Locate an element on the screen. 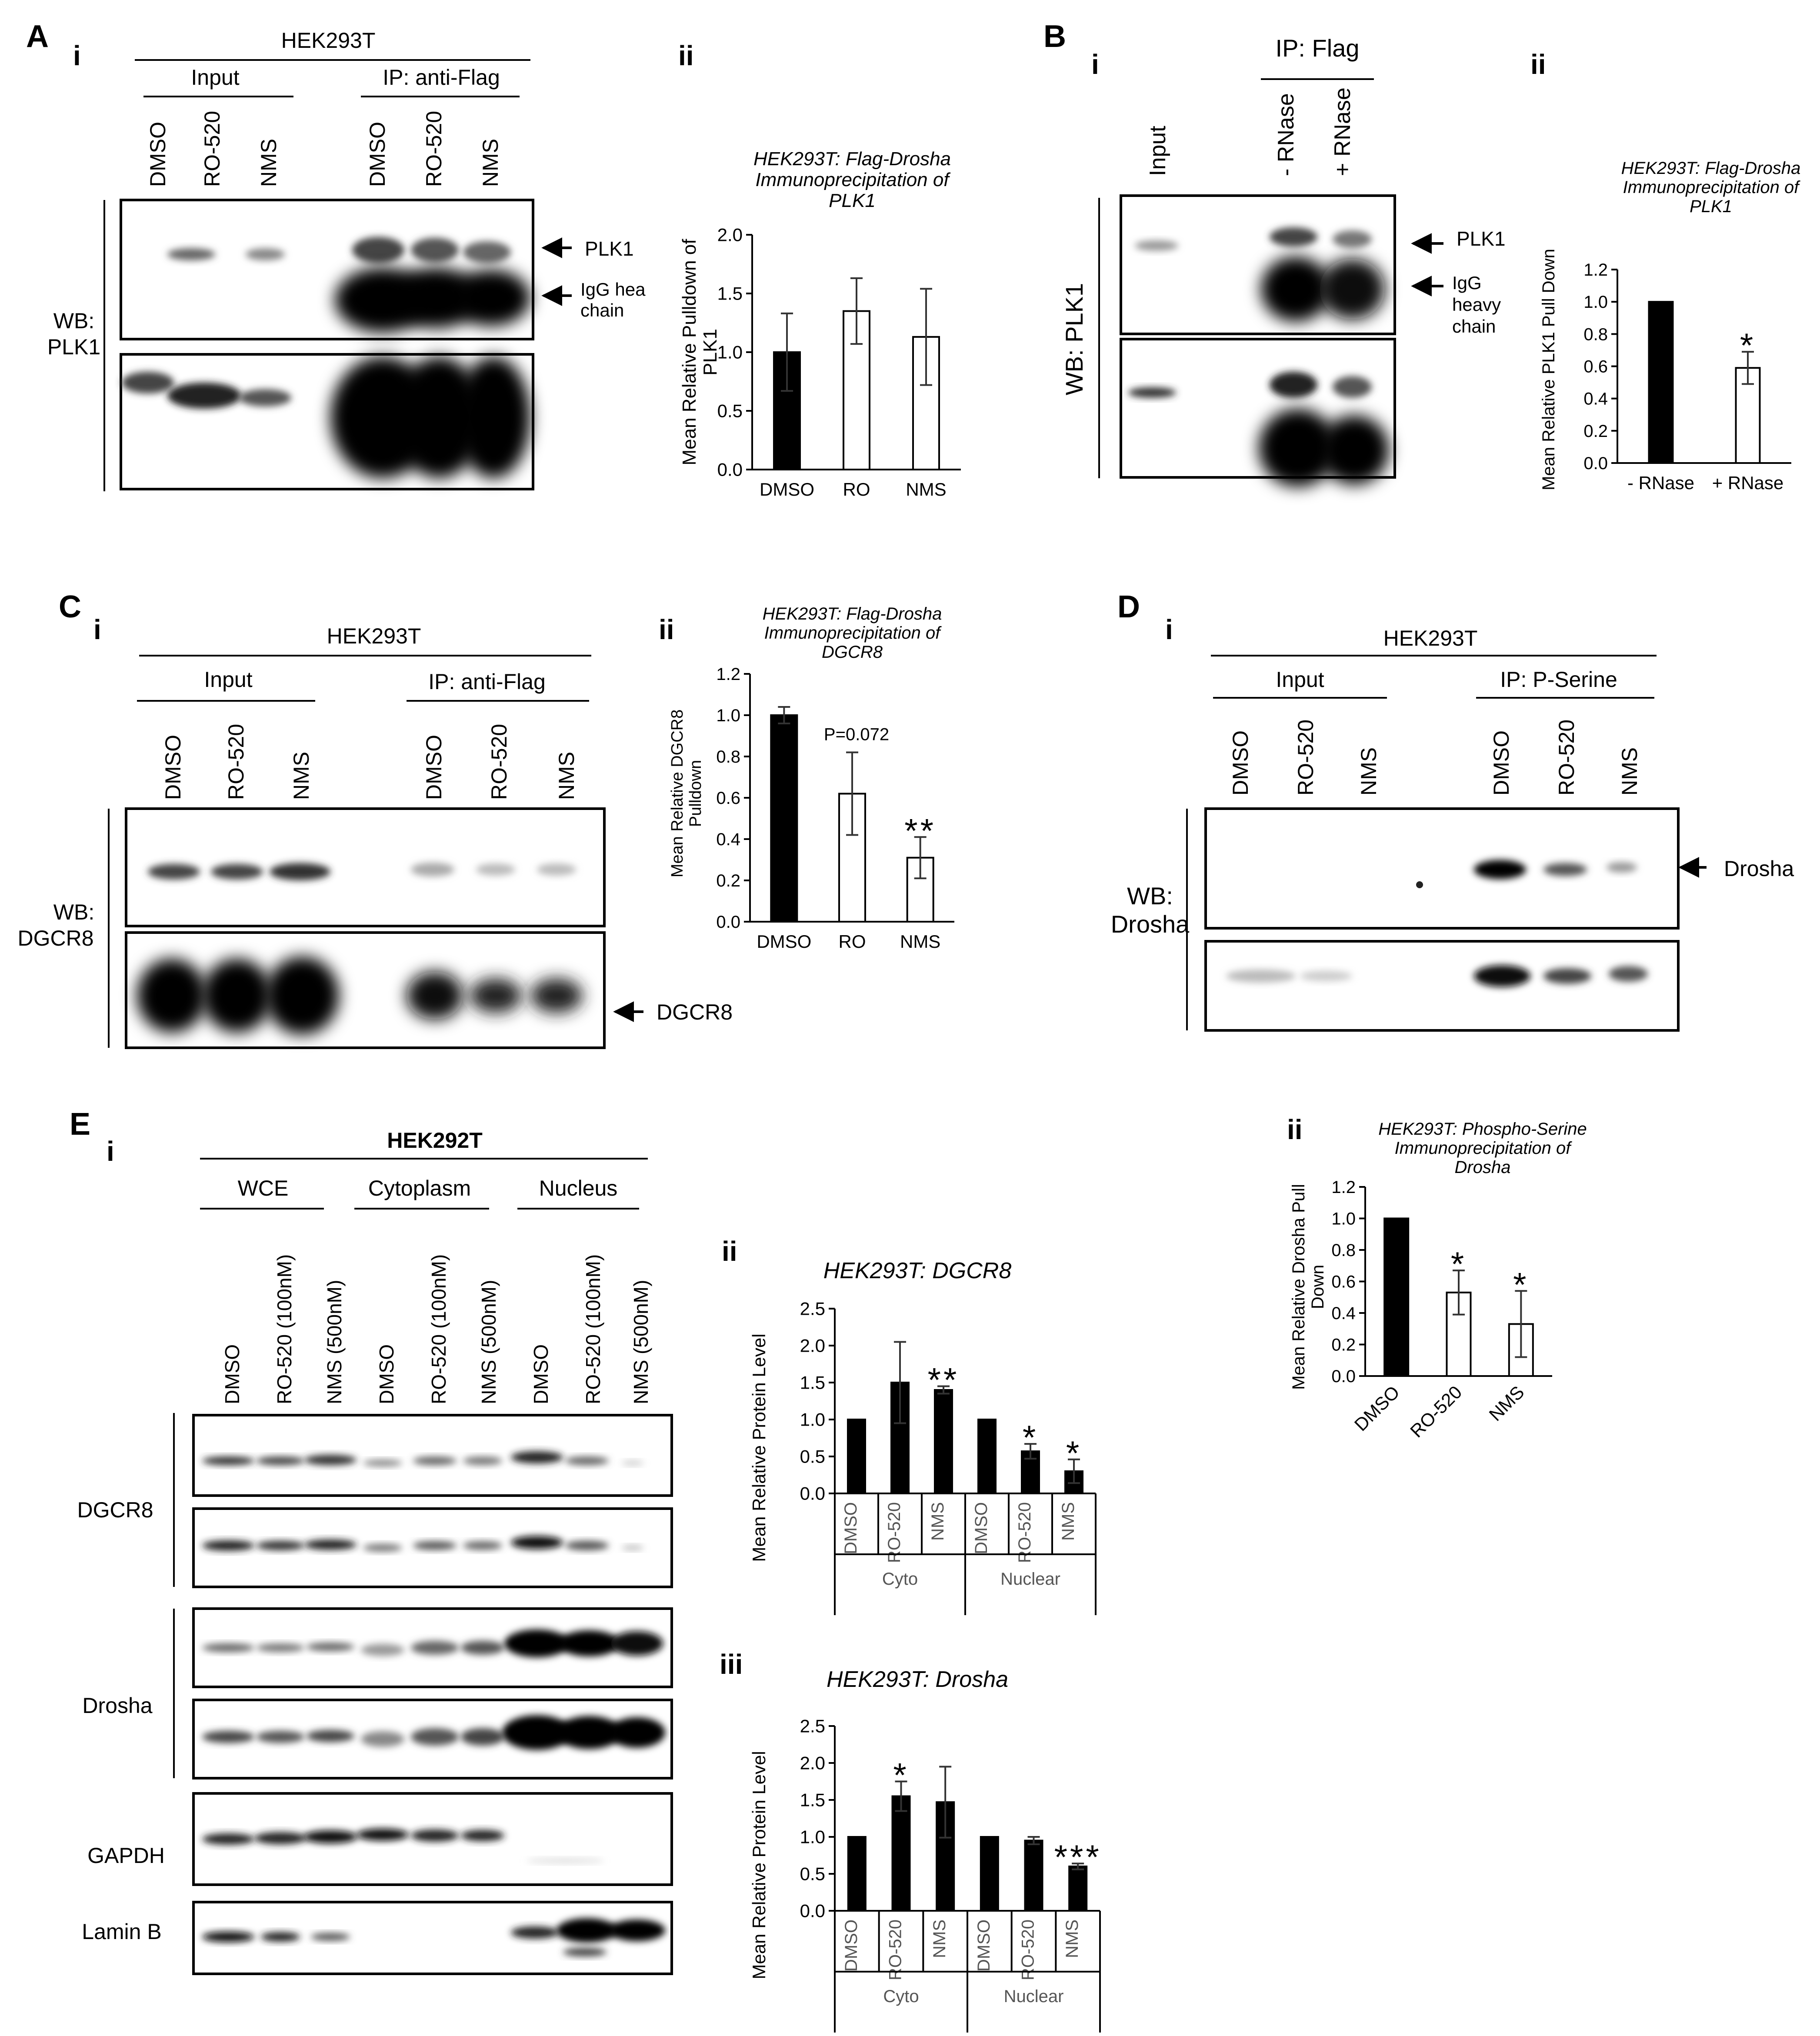  panel-c-dgcr8-label: DGCR8 is located at coordinates (695, 1012).